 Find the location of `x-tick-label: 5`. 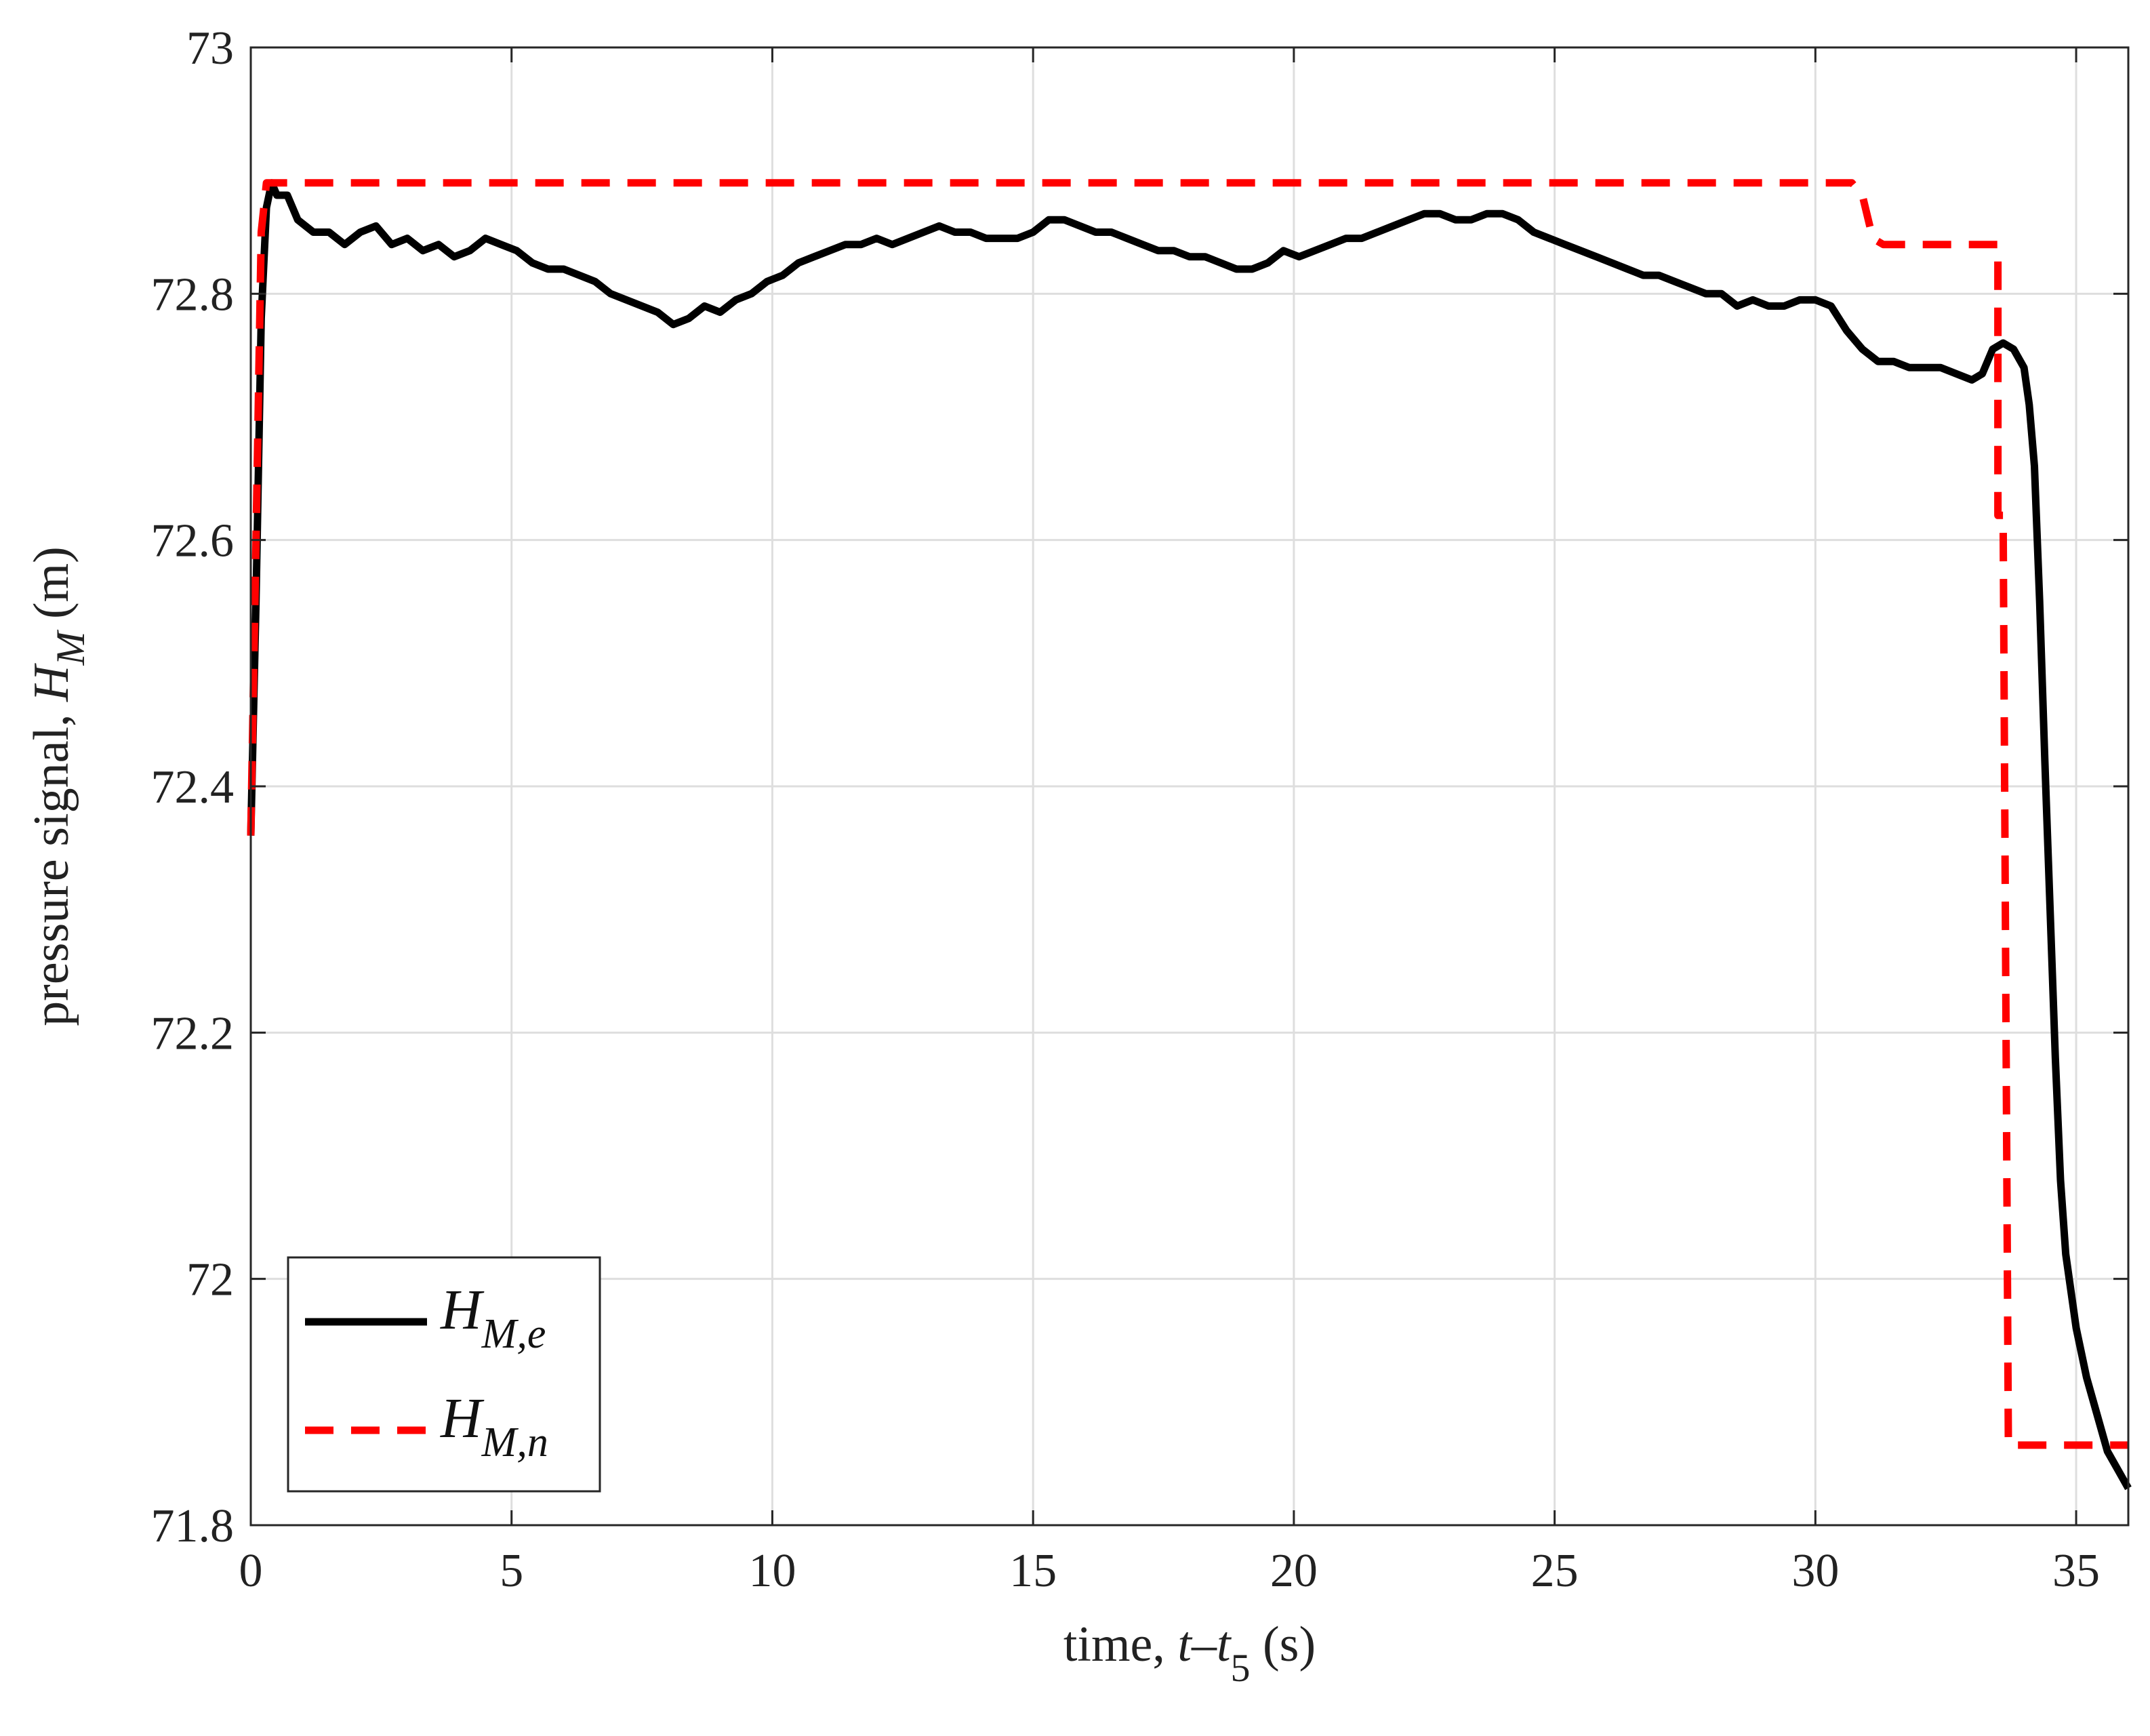

x-tick-label: 5 is located at coordinates (512, 1571).